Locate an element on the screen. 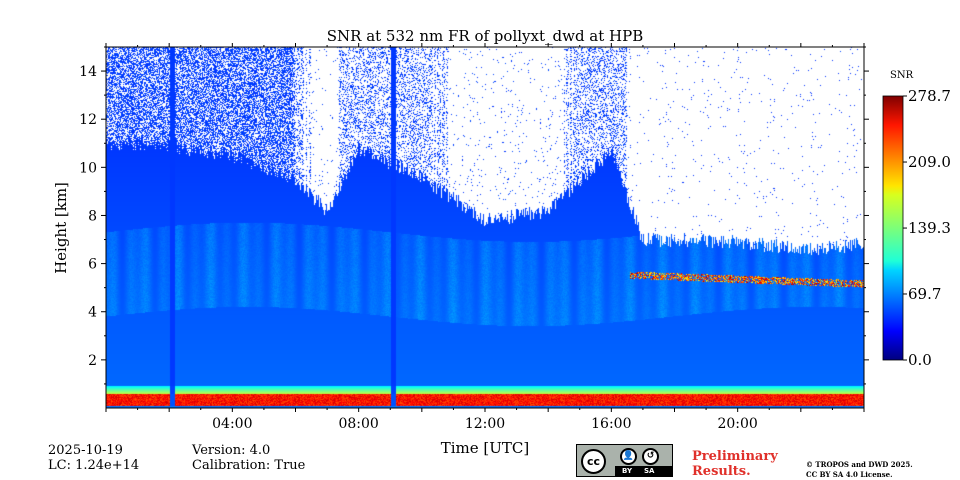  by-person-icon: 👤 is located at coordinates (628, 456).